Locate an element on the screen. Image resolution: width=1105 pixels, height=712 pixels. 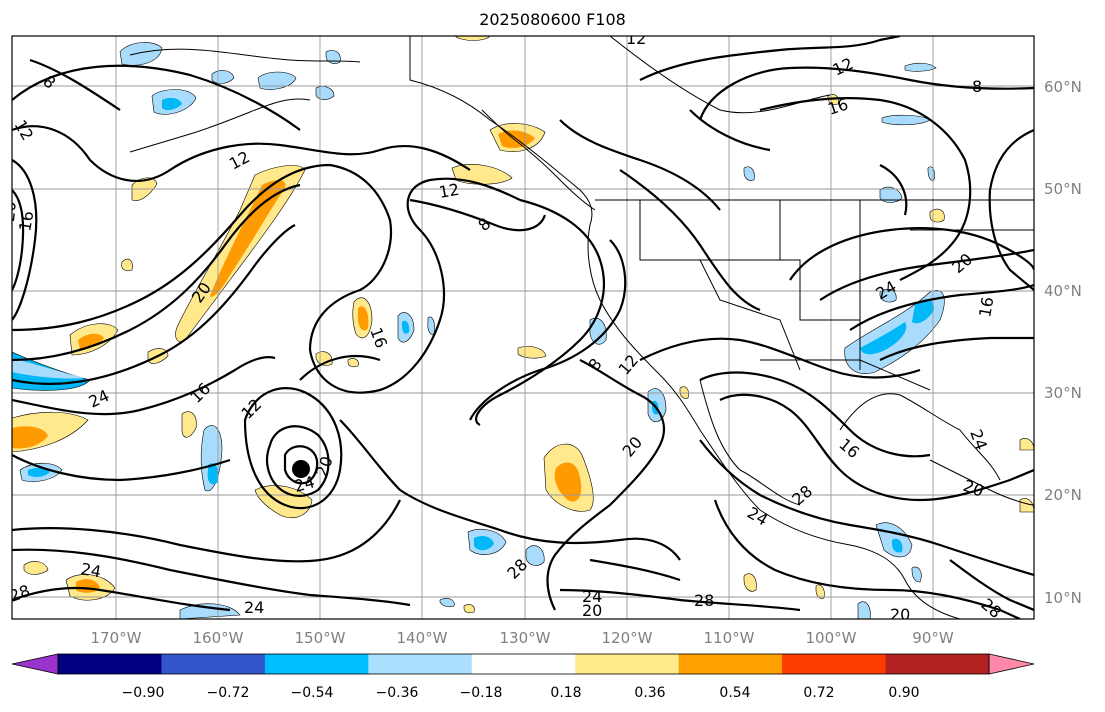
colorbar-tick: 0.18 is located at coordinates (565, 693).